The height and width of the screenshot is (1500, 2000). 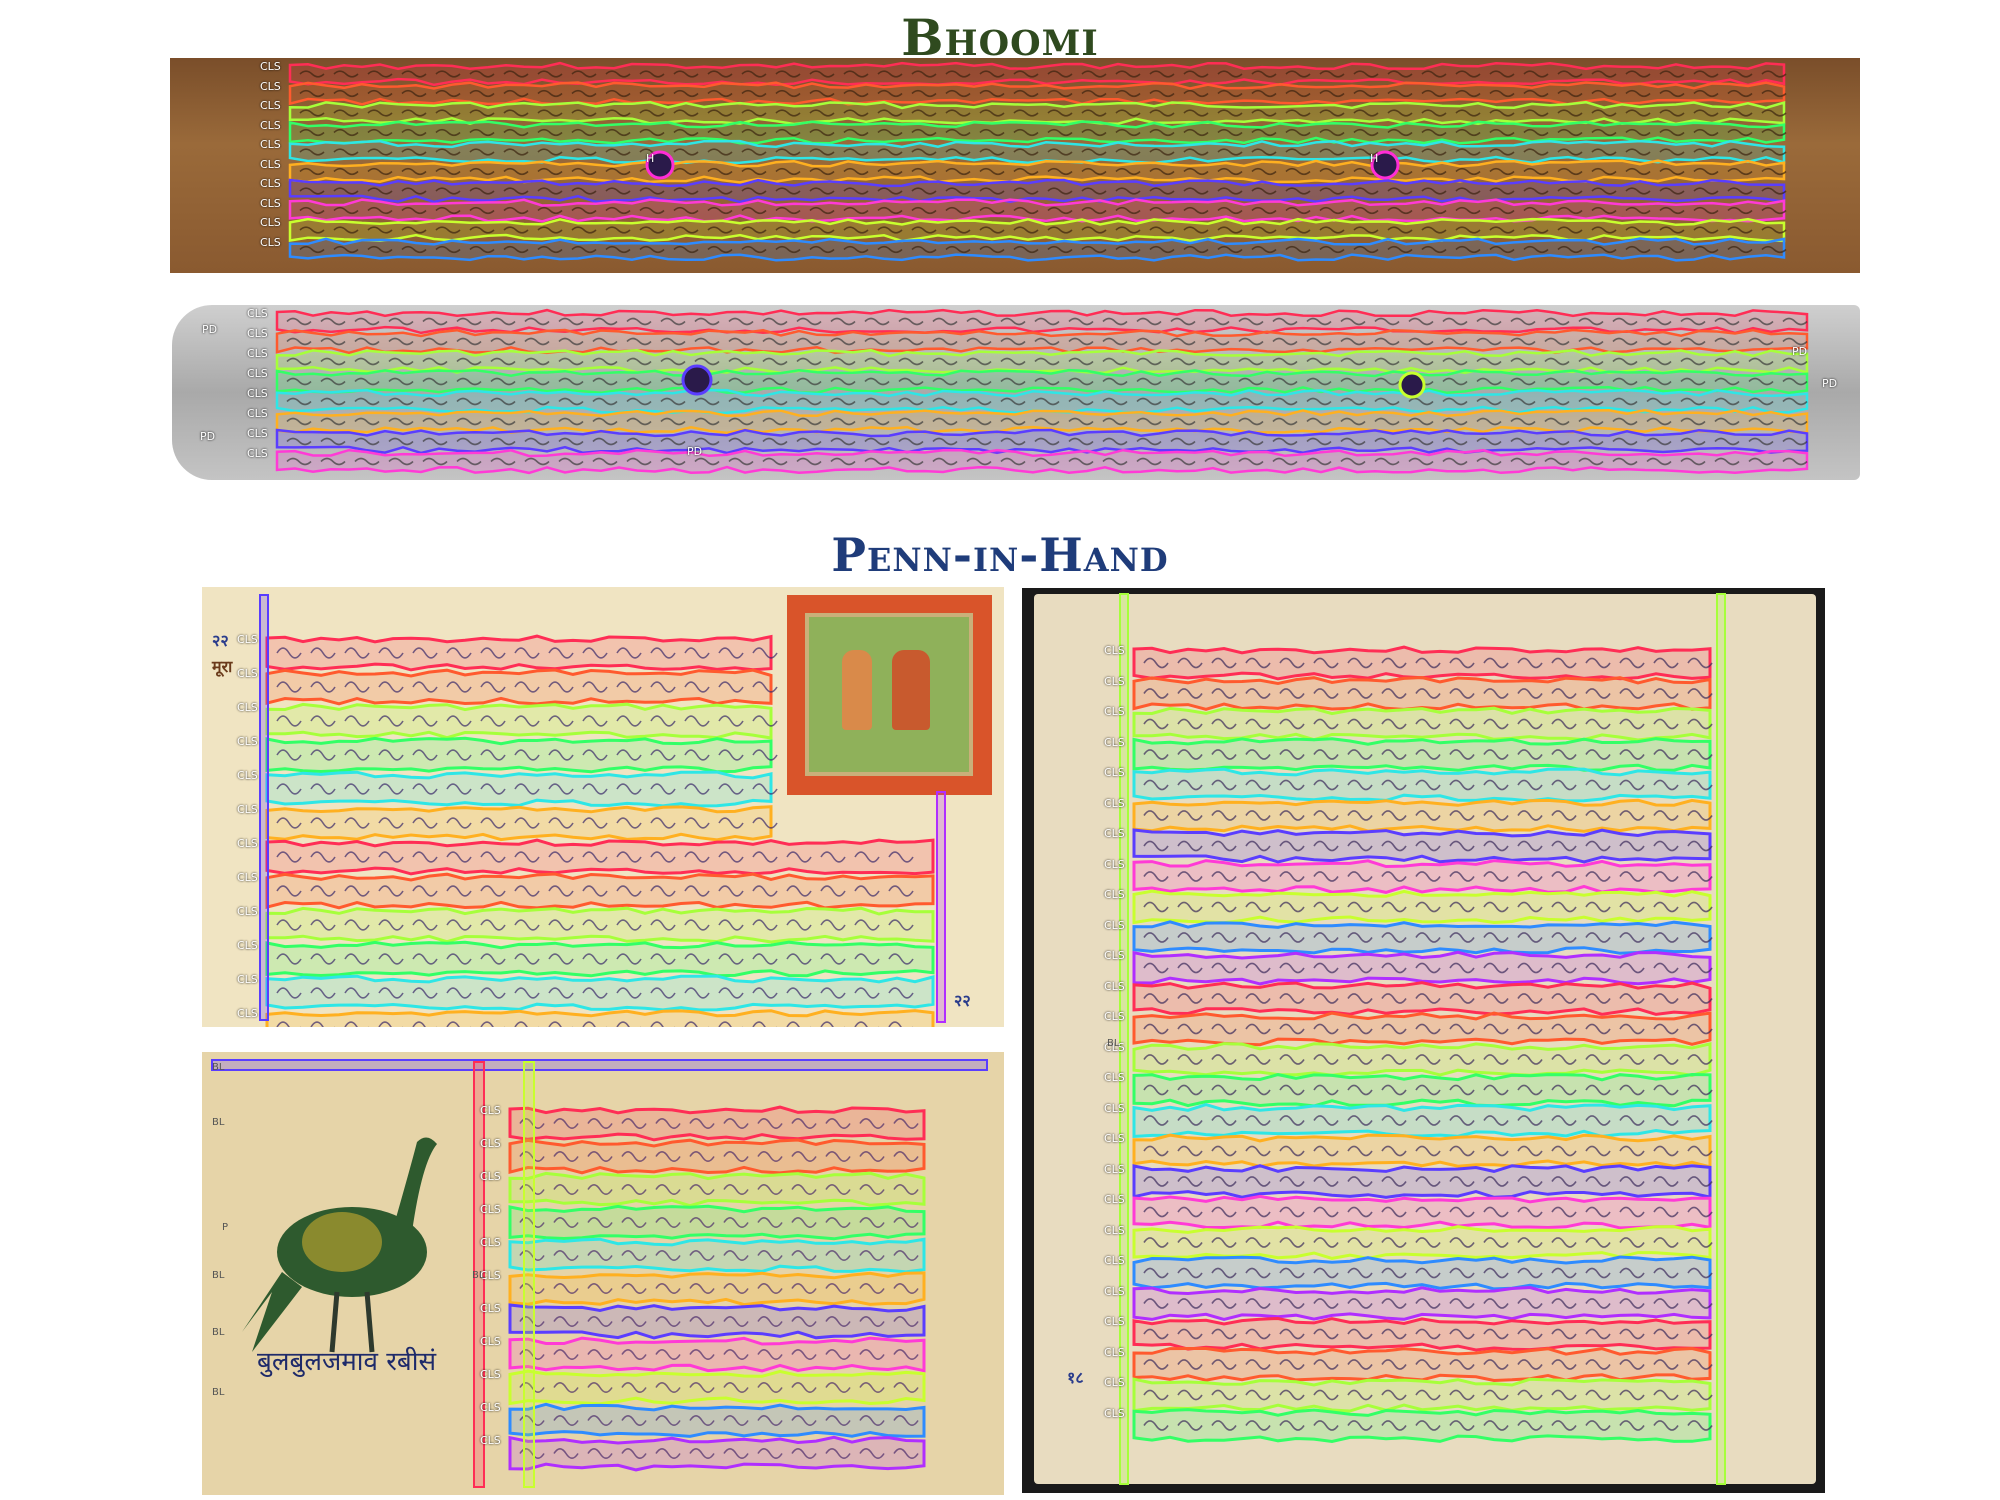 What do you see at coordinates (222, 666) in the screenshot?
I see `page1-folio-label-left: मूरा` at bounding box center [222, 666].